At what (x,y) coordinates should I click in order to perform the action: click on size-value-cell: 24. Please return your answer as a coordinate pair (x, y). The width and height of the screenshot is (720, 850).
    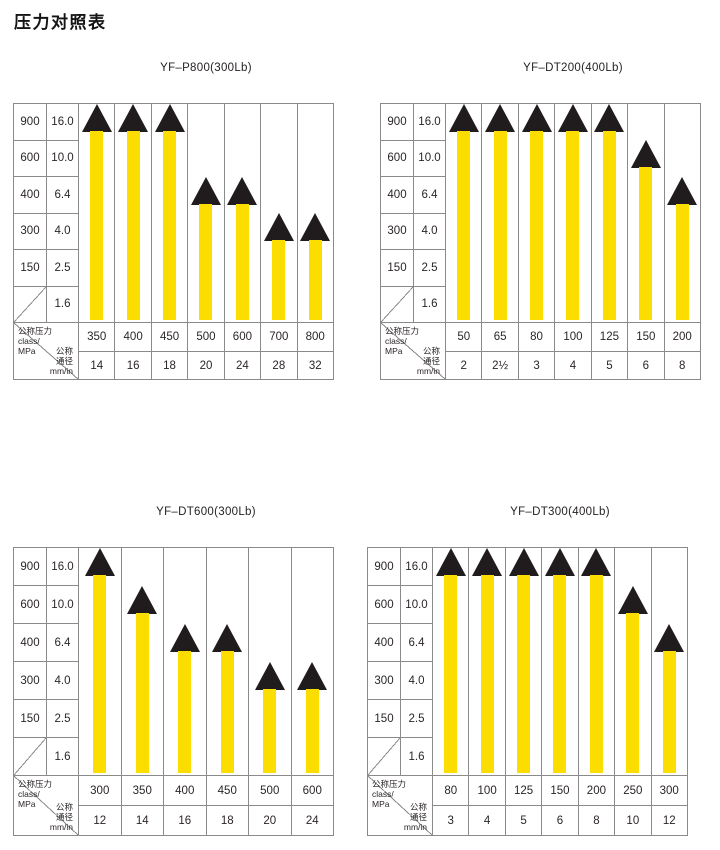
    Looking at the image, I should click on (312, 820).